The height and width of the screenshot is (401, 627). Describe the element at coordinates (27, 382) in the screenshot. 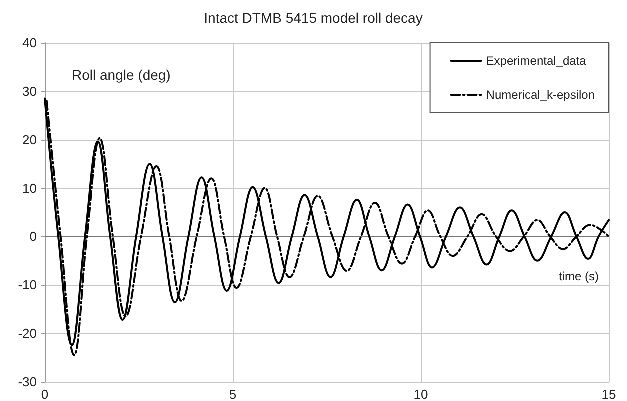

I see `y-tick-label: -30` at that location.